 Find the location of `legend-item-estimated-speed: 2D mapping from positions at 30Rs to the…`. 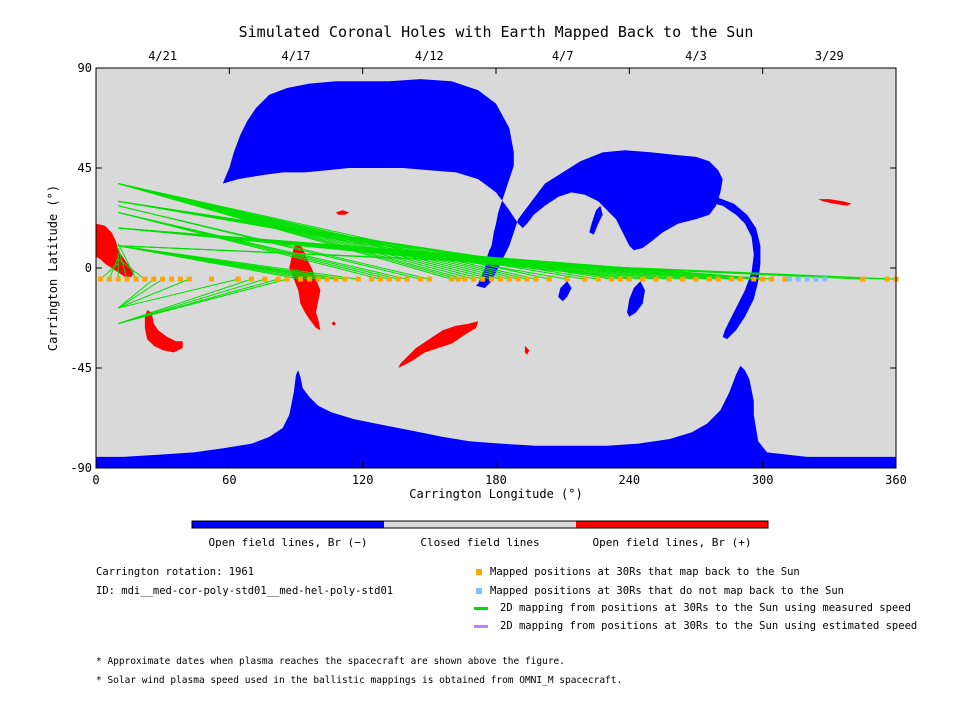

legend-item-estimated-speed: 2D mapping from positions at 30Rs to the… is located at coordinates (696, 626).